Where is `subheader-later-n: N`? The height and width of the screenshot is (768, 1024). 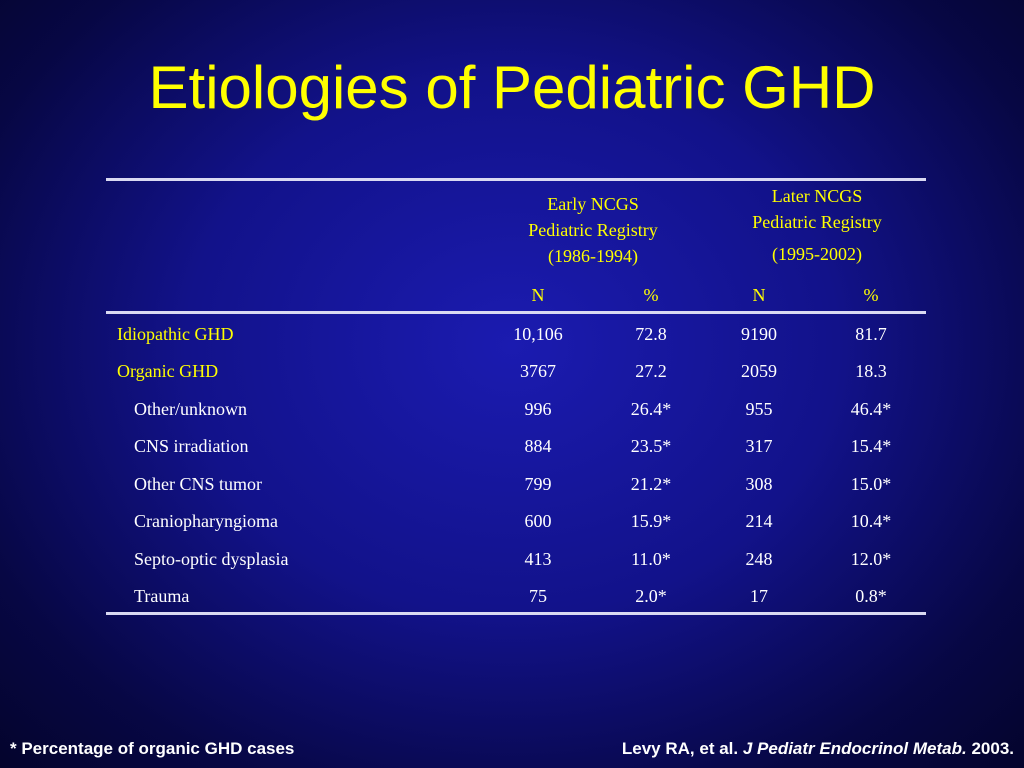 subheader-later-n: N is located at coordinates (759, 295).